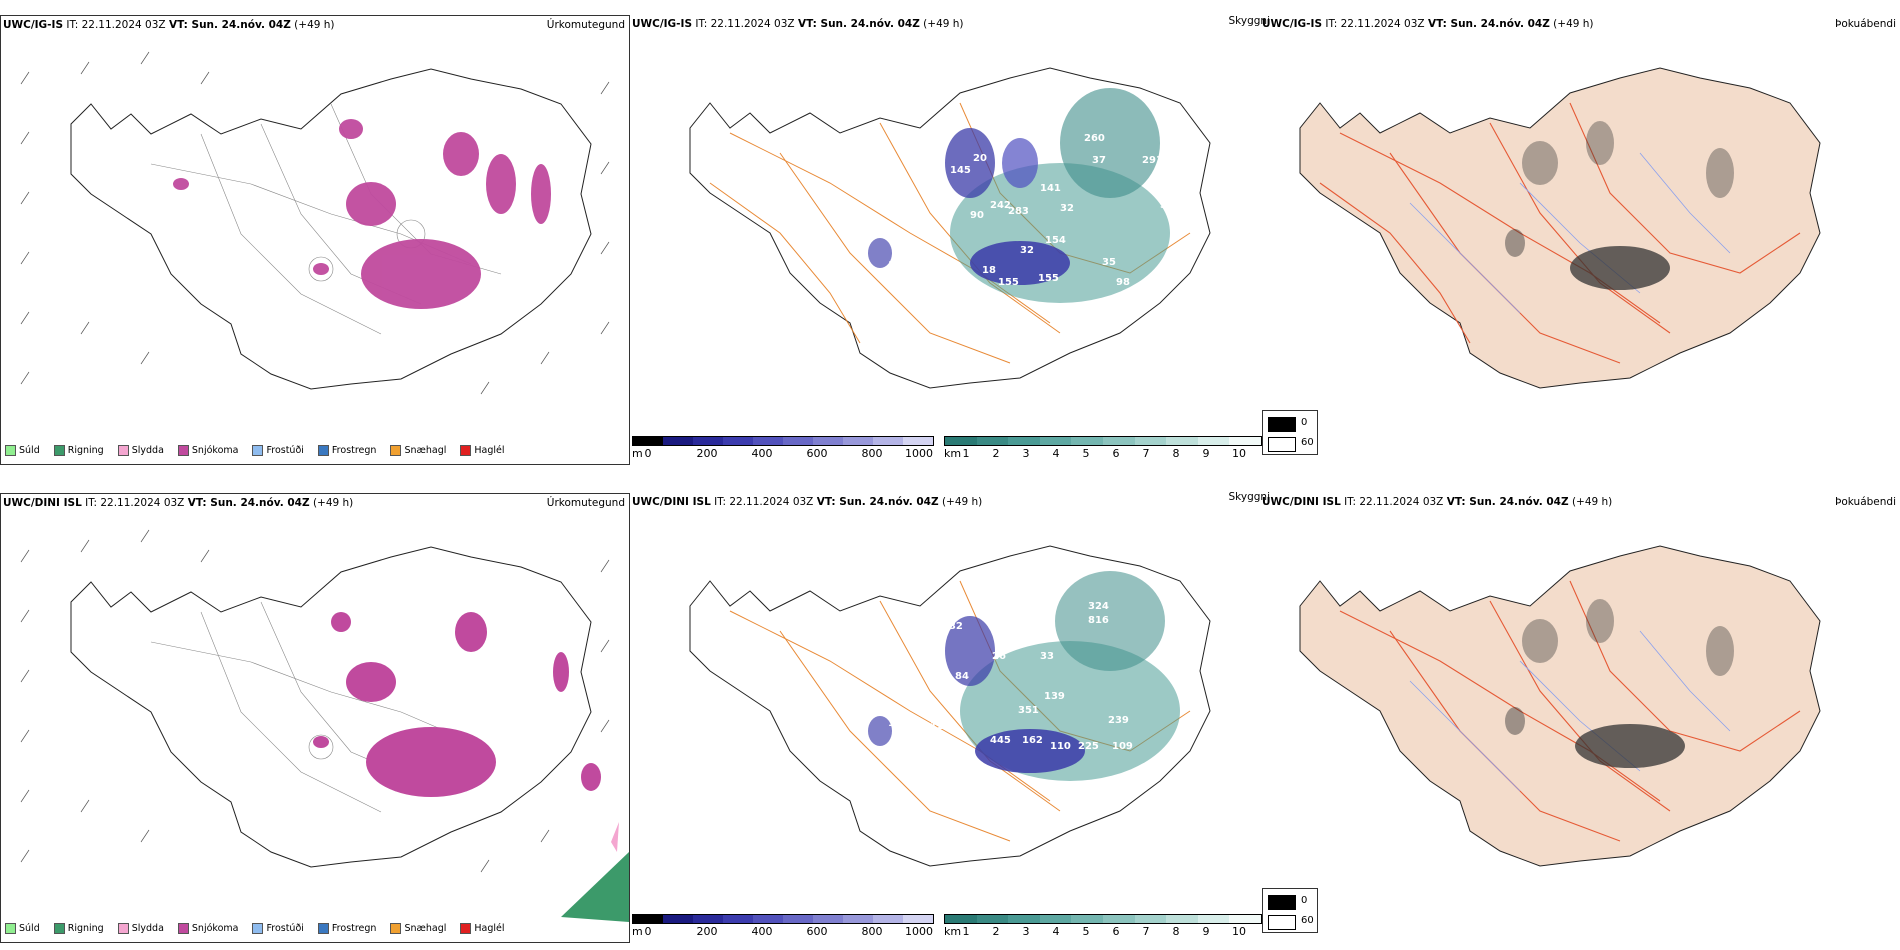 The height and width of the screenshot is (950, 1900). I want to click on legend-item: Súld, so click(22, 928).